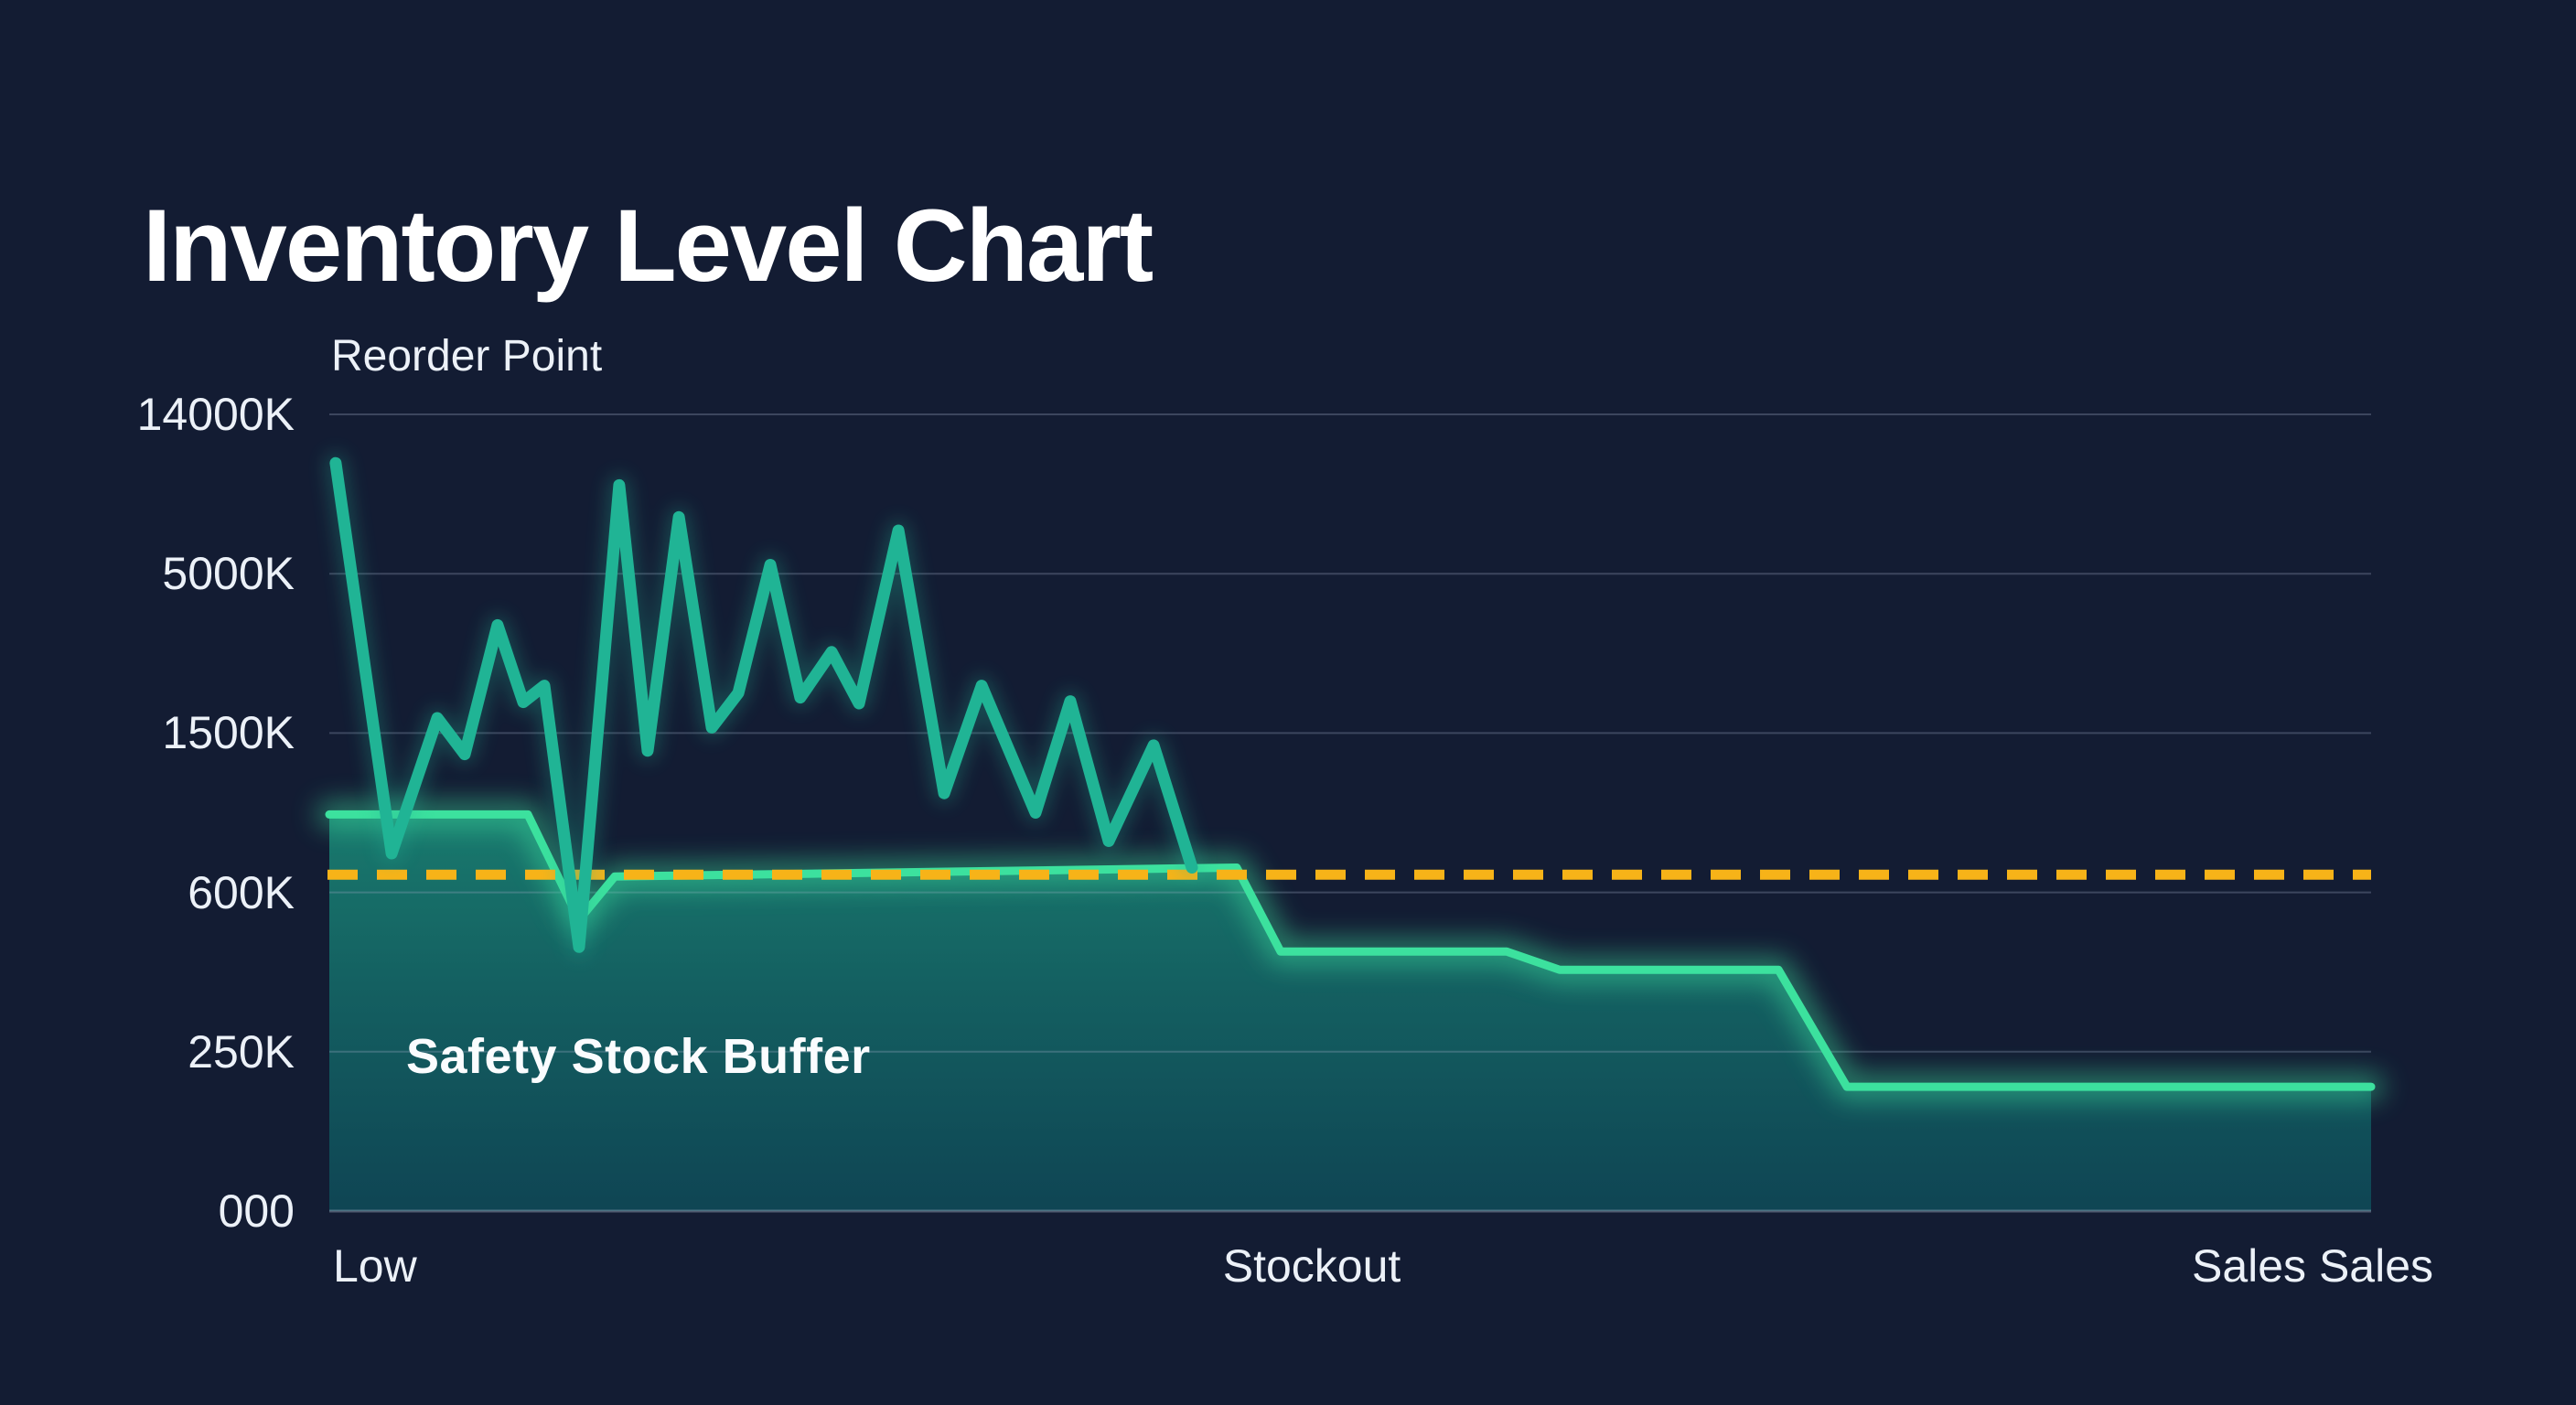 This screenshot has height=1405, width=2576. What do you see at coordinates (216, 414) in the screenshot?
I see `y-axis-label: 14000K` at bounding box center [216, 414].